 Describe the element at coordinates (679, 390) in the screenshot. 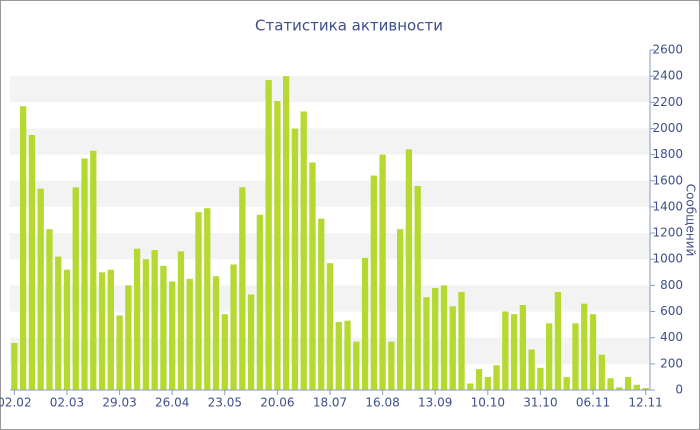

I see `y-tick-label: 0` at that location.